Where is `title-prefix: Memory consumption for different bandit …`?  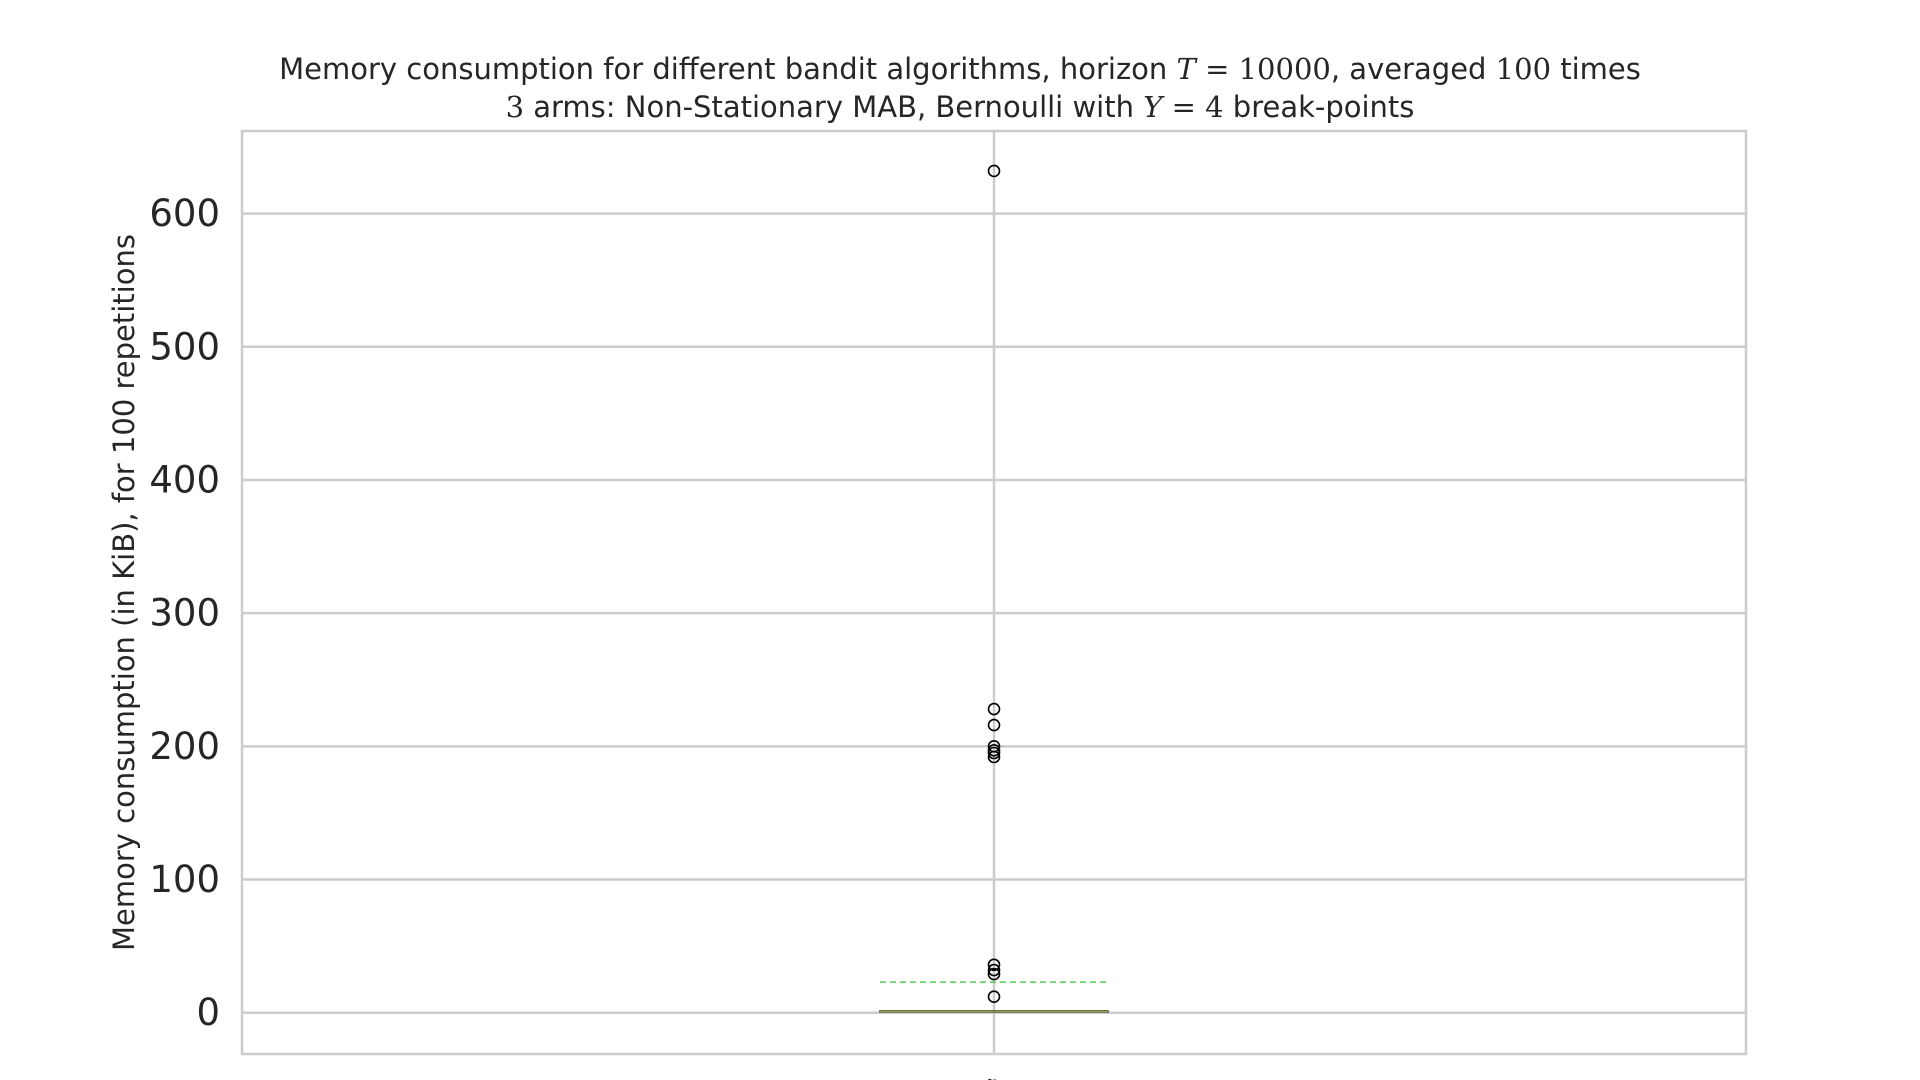
title-prefix: Memory consumption for different bandit … is located at coordinates (728, 69).